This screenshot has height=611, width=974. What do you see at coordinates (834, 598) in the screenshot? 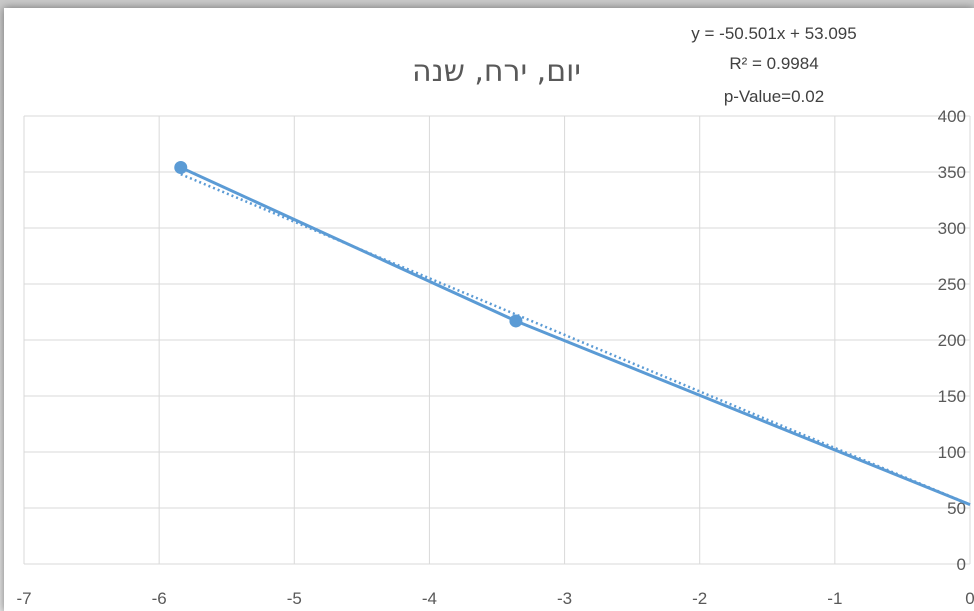
I see `x-tick-label-6: -1` at bounding box center [834, 598].